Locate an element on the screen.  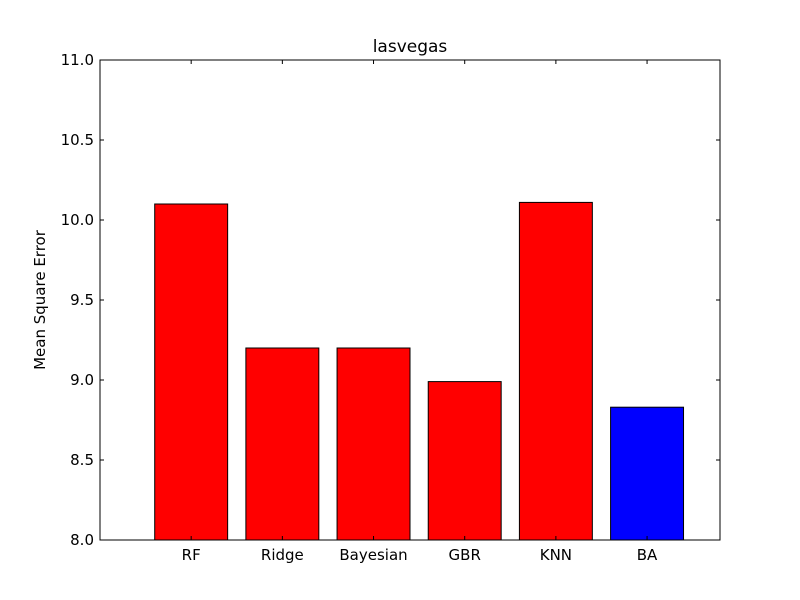
y-tick-label: 10.5 is located at coordinates (77, 140).